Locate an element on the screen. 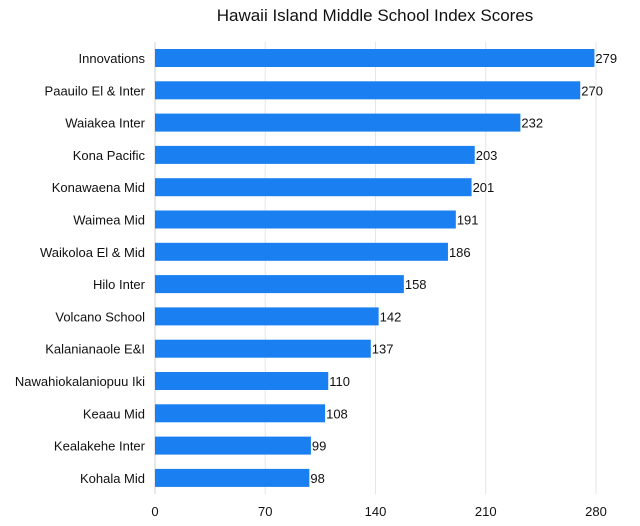 This screenshot has height=526, width=640. value-label: 186 is located at coordinates (460, 252).